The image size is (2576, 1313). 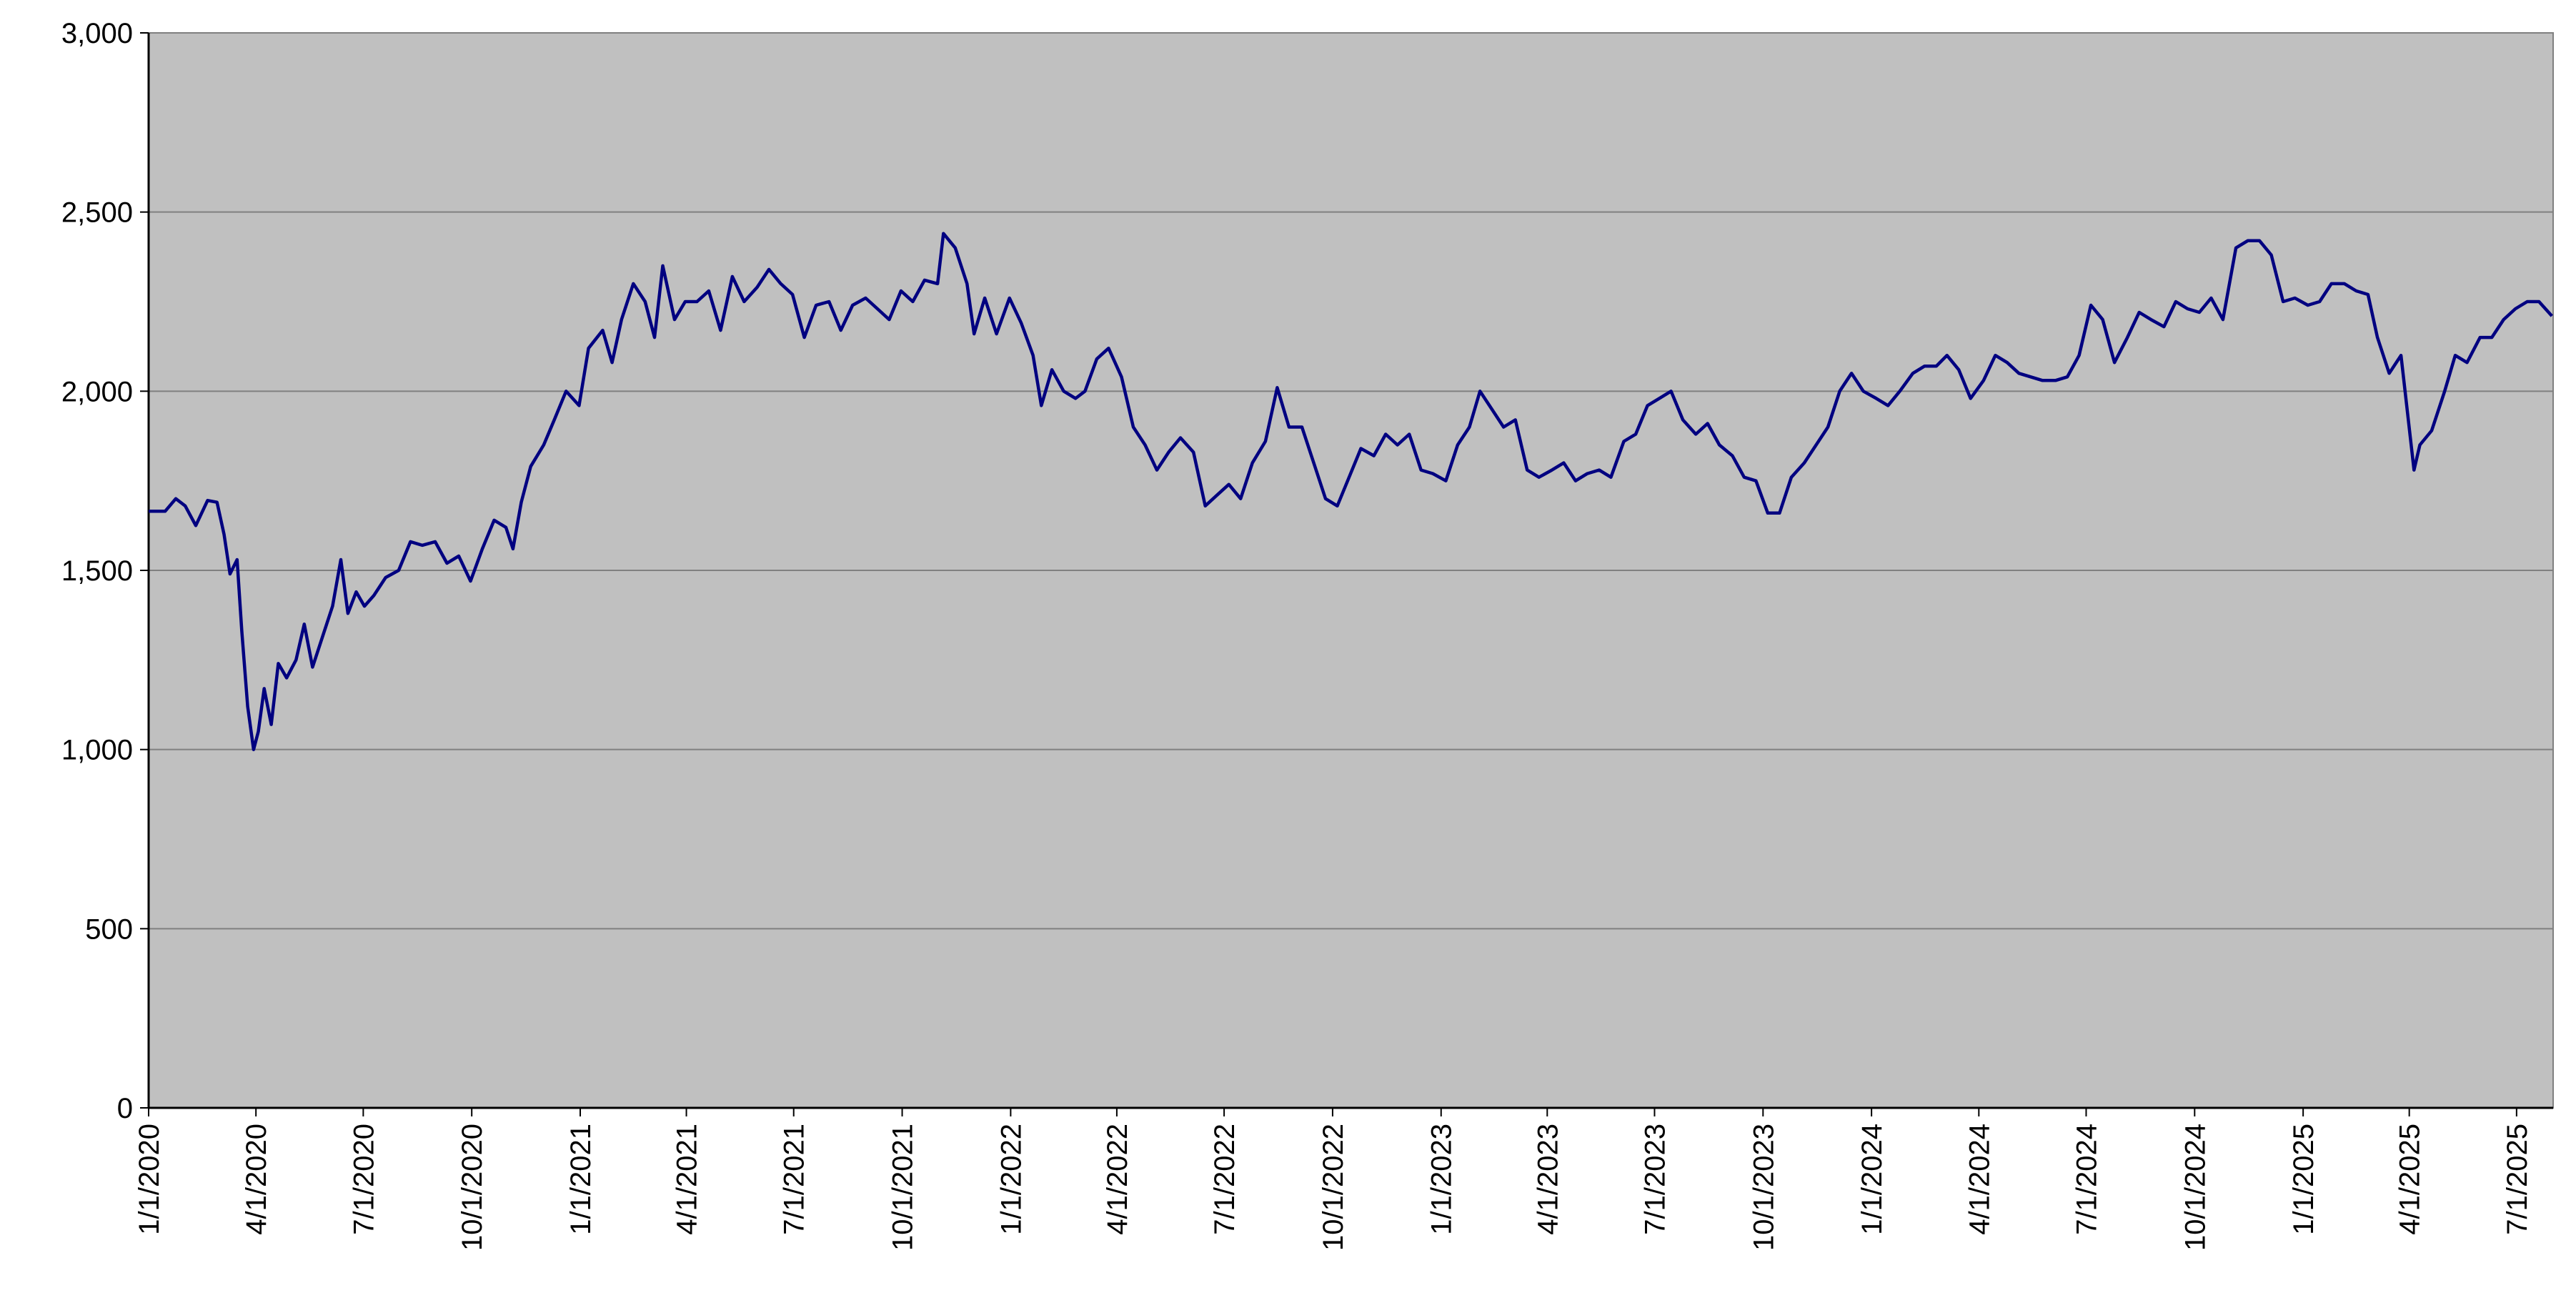 I want to click on x-tick-label: 4/1/2022, so click(x=1117, y=1180).